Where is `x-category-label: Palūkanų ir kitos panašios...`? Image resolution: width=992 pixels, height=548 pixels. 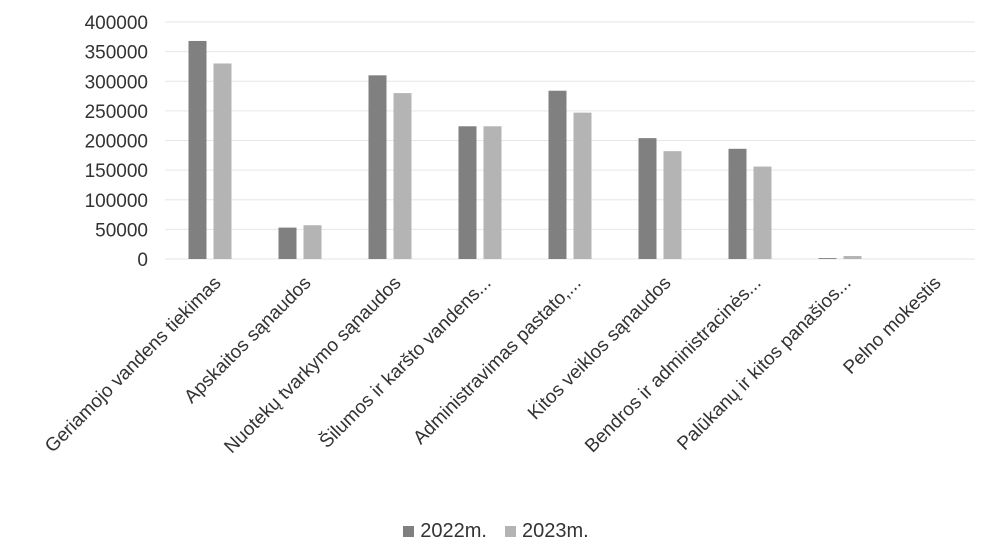 x-category-label: Palūkanų ir kitos panašios... is located at coordinates (764, 364).